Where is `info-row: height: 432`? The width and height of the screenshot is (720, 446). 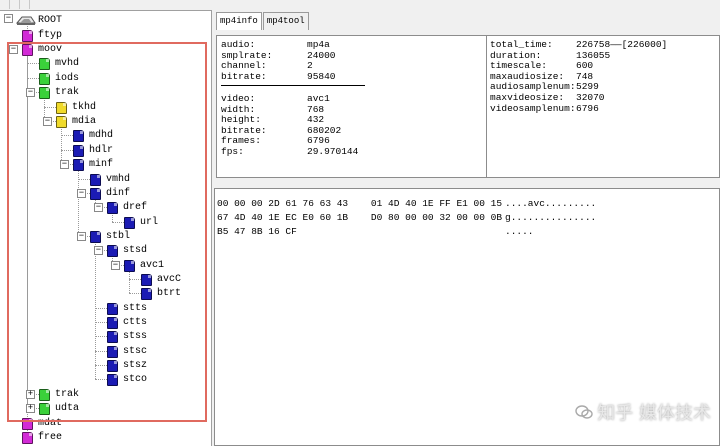 info-row: height: 432 is located at coordinates (289, 120).